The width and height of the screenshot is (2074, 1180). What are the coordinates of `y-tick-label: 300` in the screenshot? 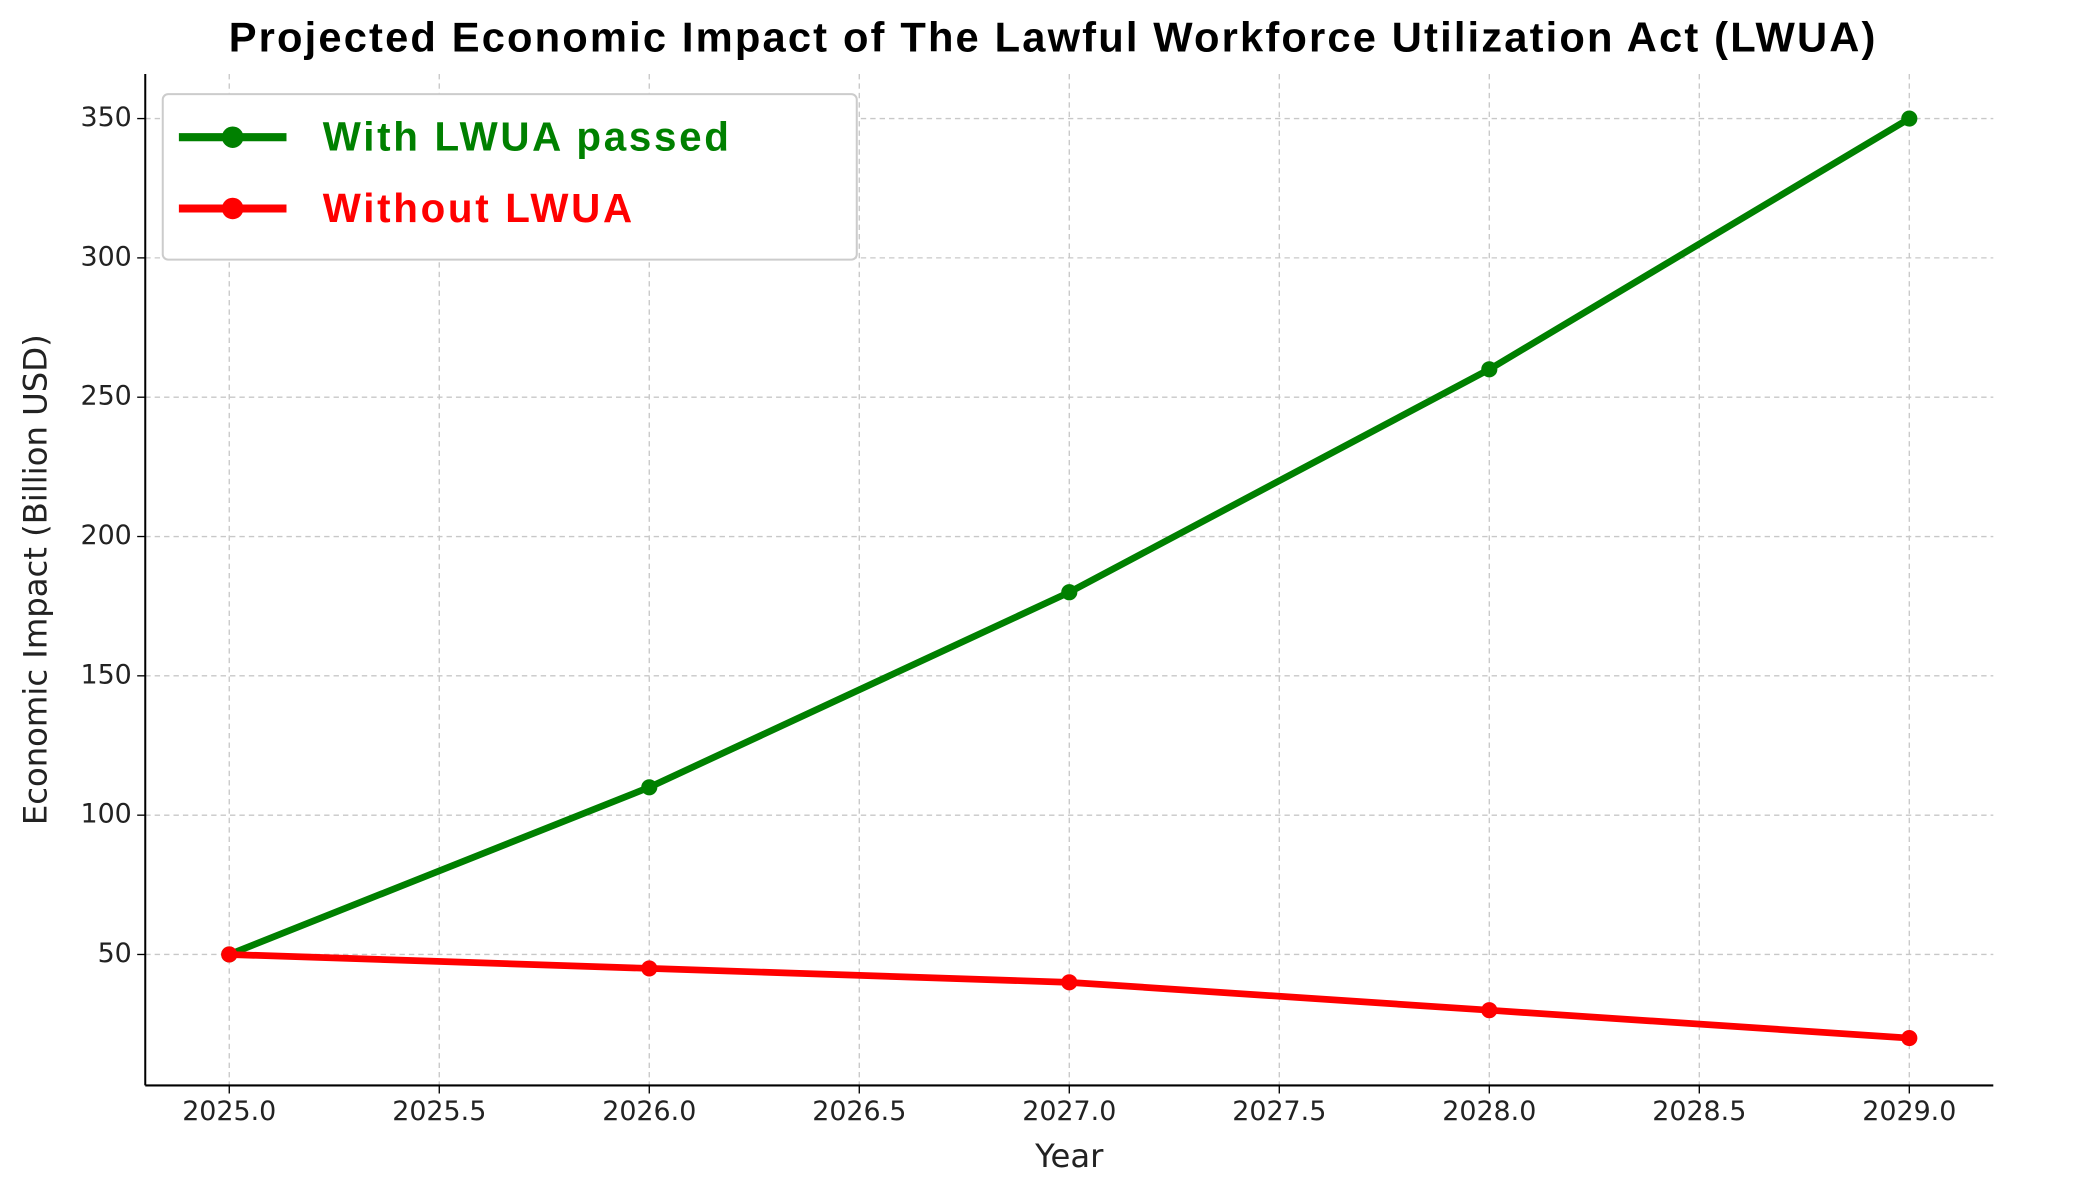 It's located at (105, 256).